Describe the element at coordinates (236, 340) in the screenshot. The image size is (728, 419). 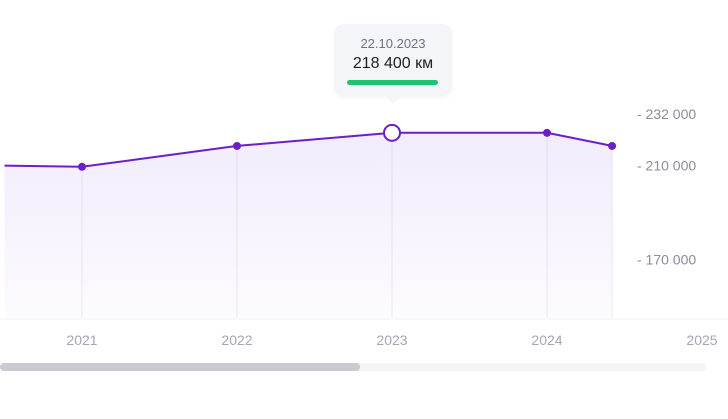
I see `x-tick-label: 2022` at that location.